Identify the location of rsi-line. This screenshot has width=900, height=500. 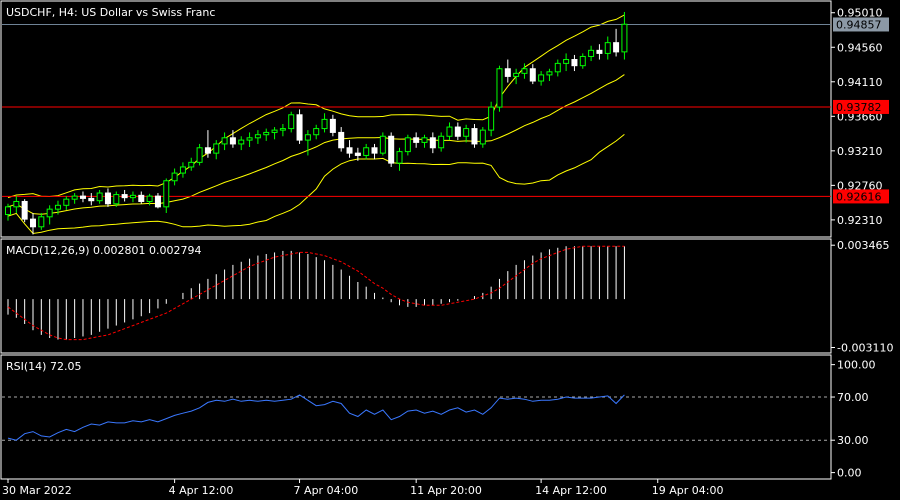
(316, 417).